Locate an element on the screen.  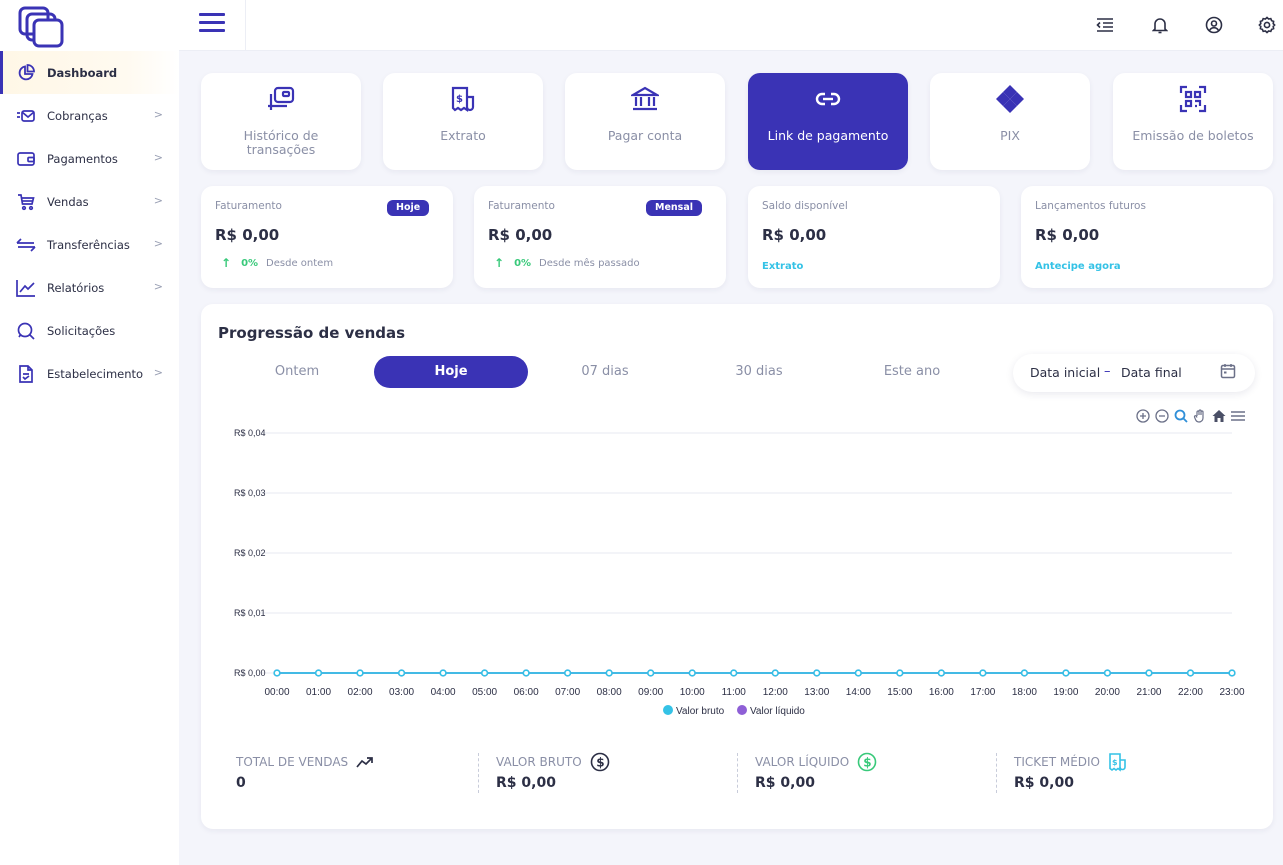
header-divider is located at coordinates (245, 25).